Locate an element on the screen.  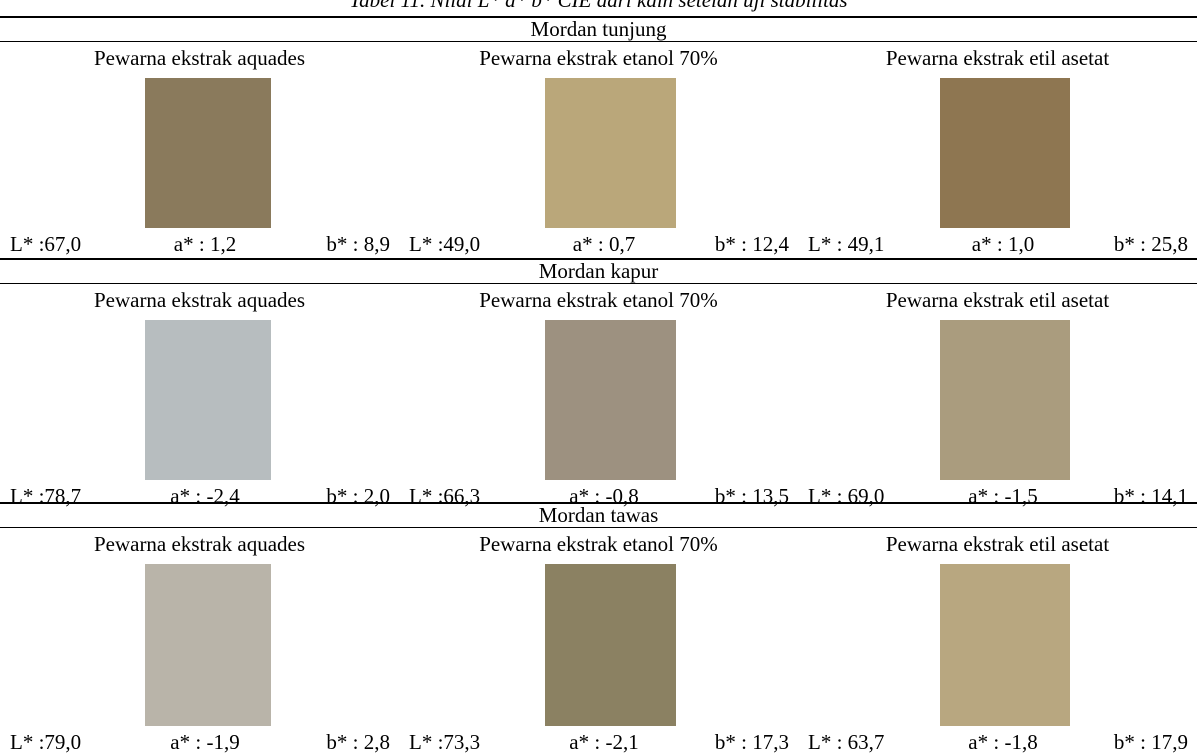
a-value: a* : -1,9 is located at coordinates (205, 742).